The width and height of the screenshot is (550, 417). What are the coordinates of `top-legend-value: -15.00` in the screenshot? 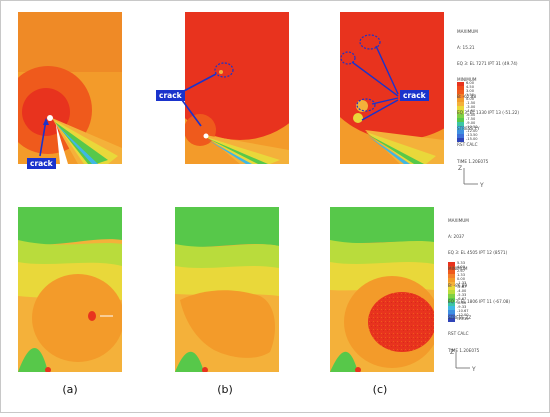 It's located at (472, 139).